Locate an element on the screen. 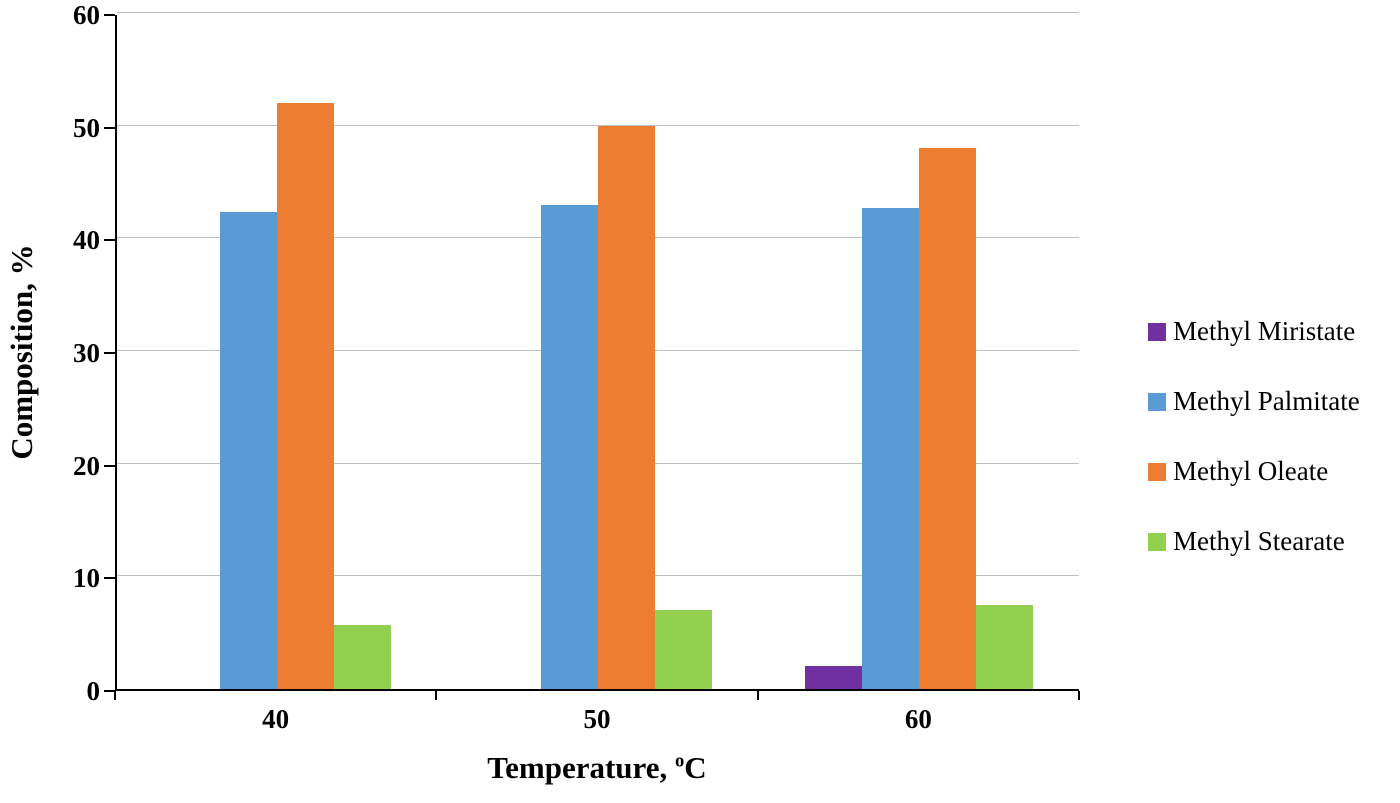  legend-label-methyl-miristate: Methyl Miristate is located at coordinates (1264, 331).